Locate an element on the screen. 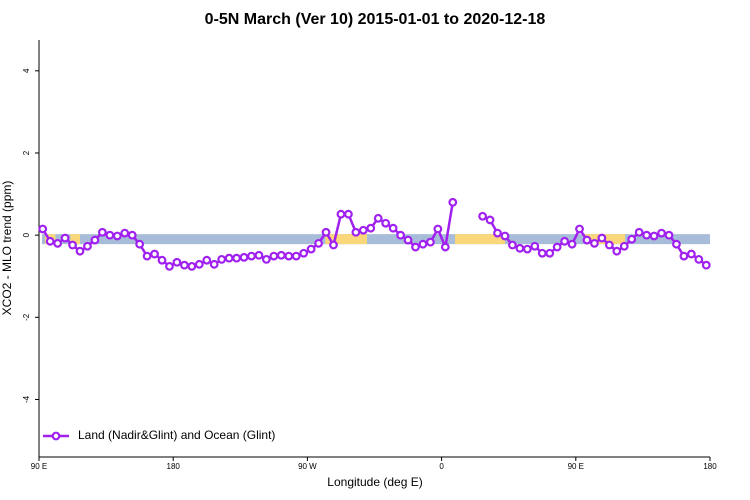  x-tick-label: 90 W is located at coordinates (307, 466).